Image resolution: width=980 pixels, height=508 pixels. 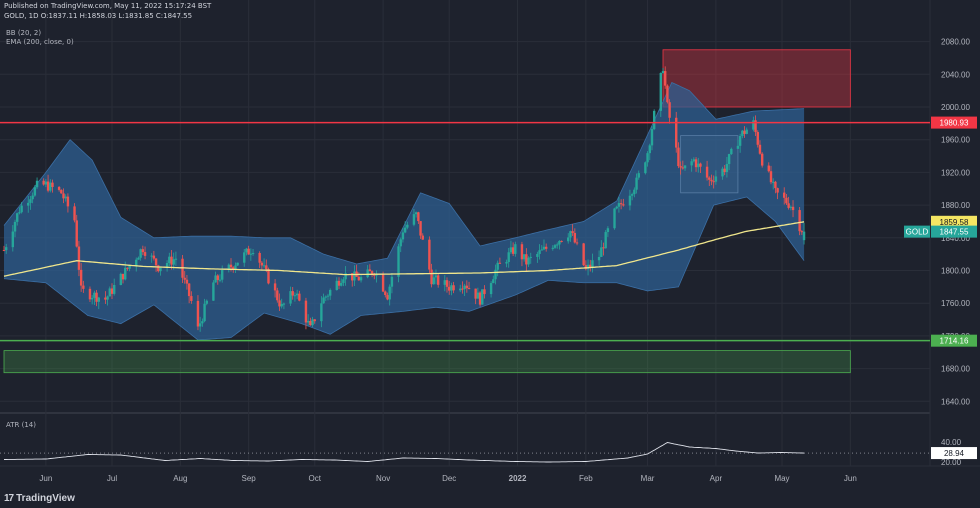 I want to click on atr-line, so click(x=404, y=452).